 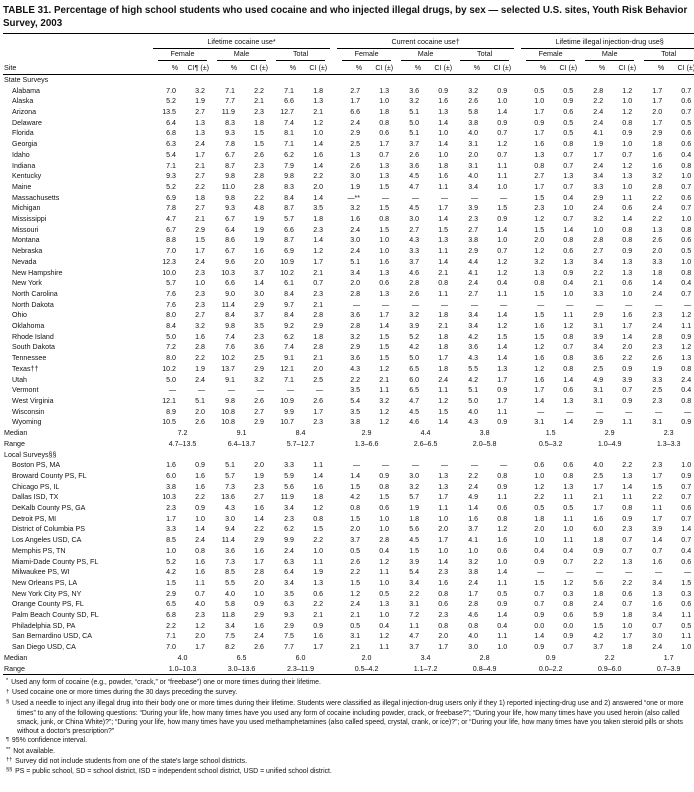 What do you see at coordinates (30, 454) in the screenshot?
I see `section-label: Local Surveys§§` at bounding box center [30, 454].